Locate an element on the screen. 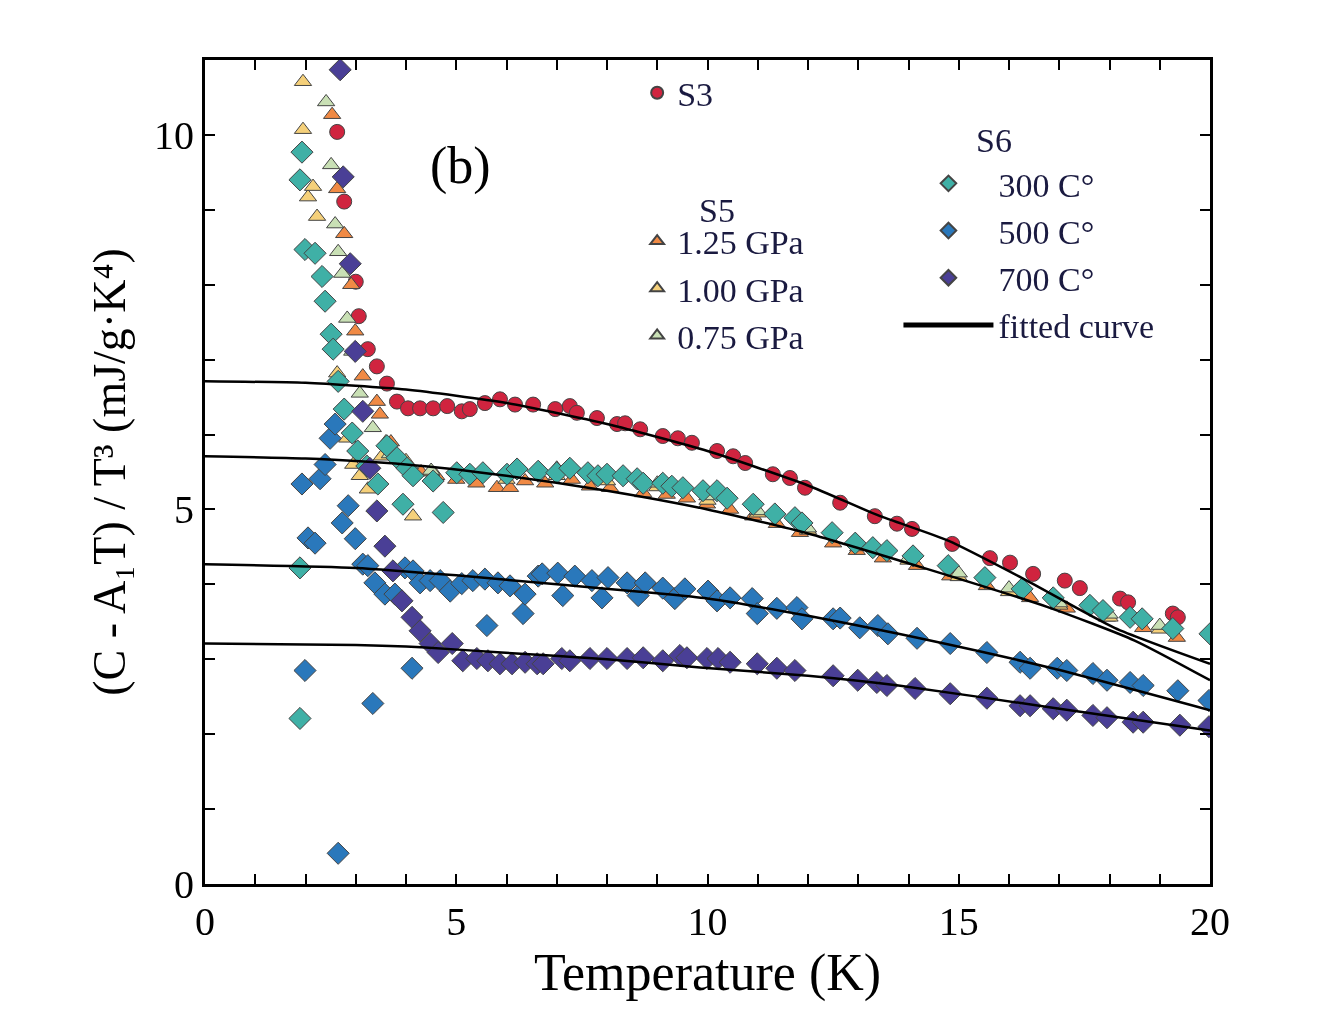 This screenshot has width=1344, height=1023. y-axis-title: (C - A₁T) / T³ (mJ/g·K⁴) is located at coordinates (110, 472).